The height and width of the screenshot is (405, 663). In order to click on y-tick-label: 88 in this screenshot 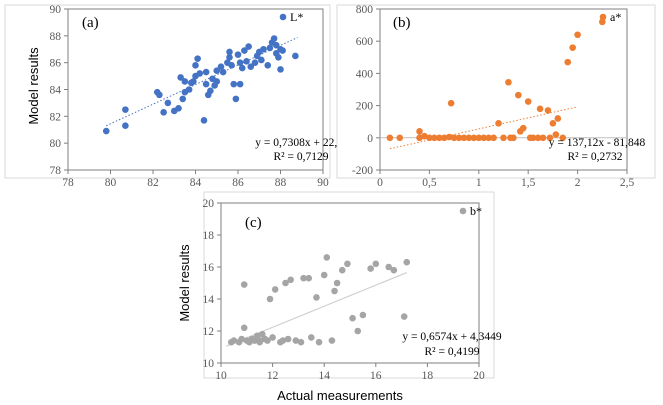, I will do `click(56, 37)`.